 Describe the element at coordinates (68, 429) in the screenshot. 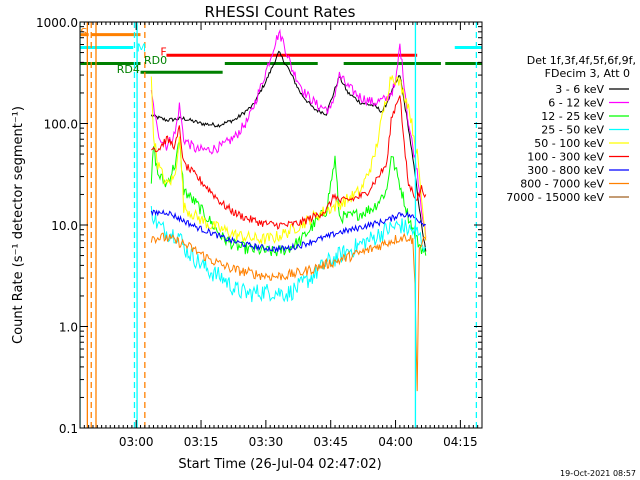

I see `y-tick-label: 0.1` at that location.